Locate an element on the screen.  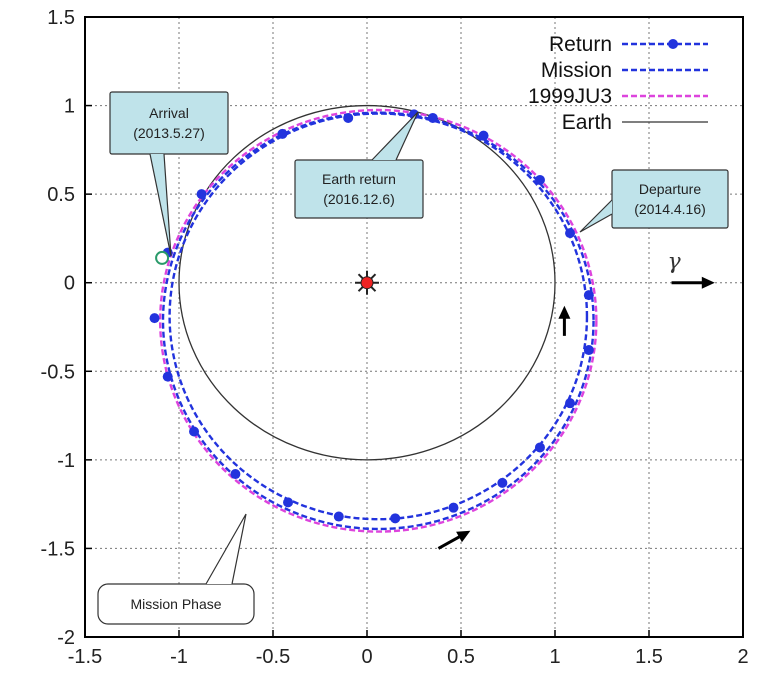
legend-item: Return is located at coordinates (628, 44).